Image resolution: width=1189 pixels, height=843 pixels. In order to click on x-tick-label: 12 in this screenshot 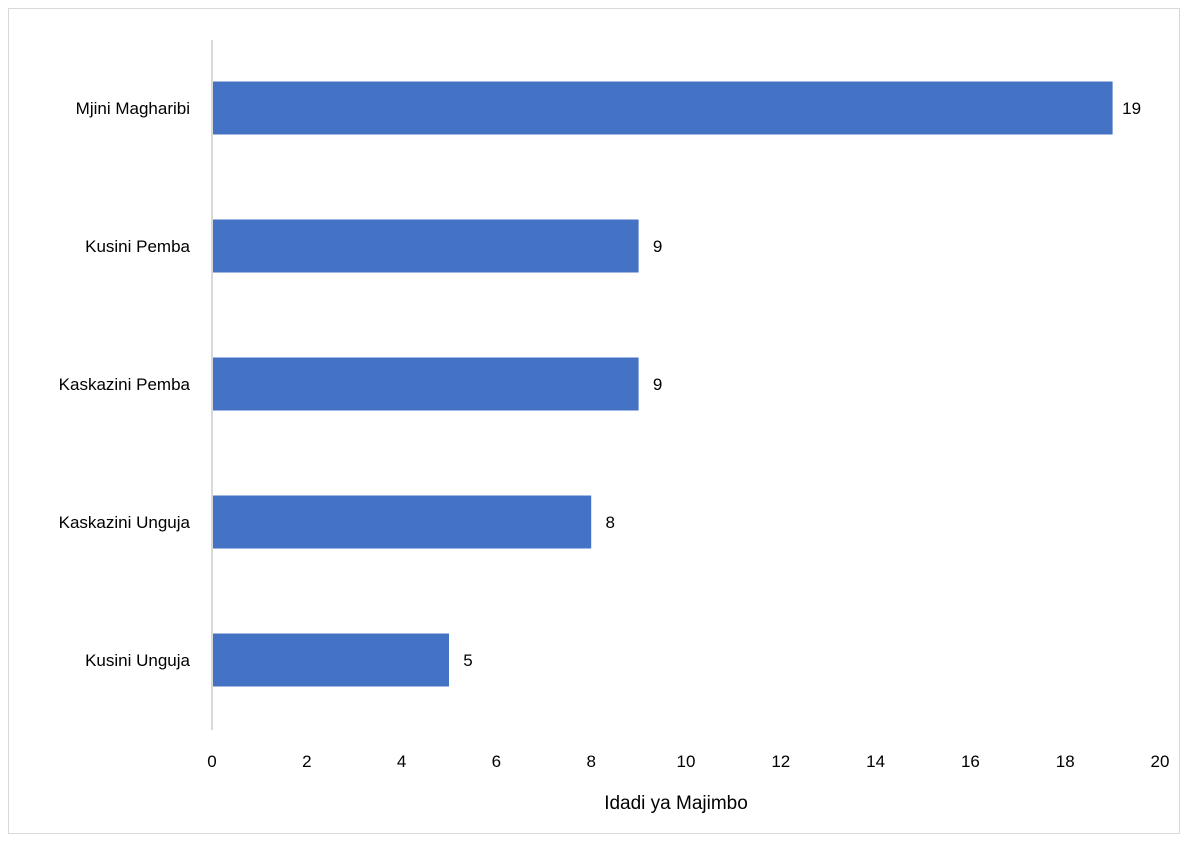, I will do `click(780, 761)`.